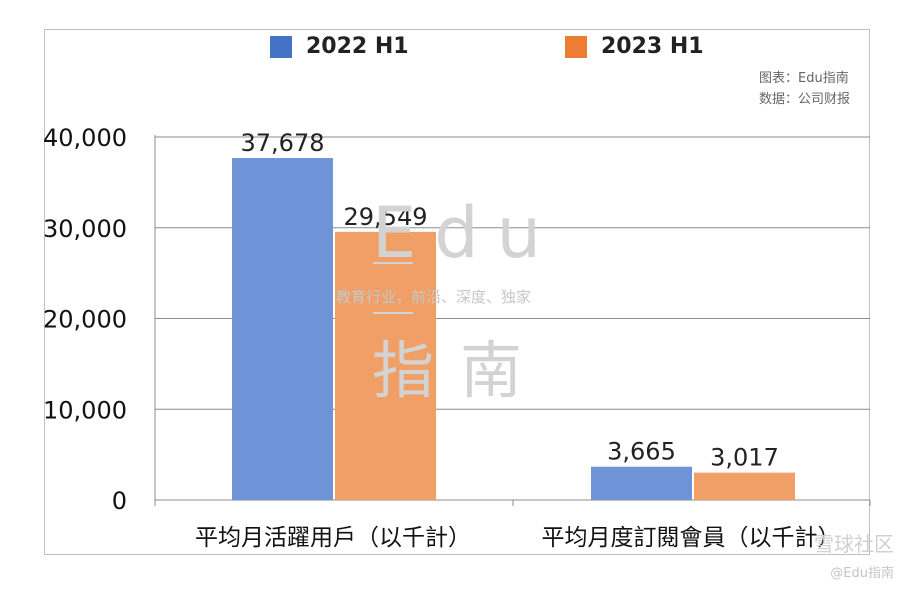 This screenshot has height=592, width=908. I want to click on x-category-label-1: 平均月度訂閱會員（以千計）, so click(691, 538).